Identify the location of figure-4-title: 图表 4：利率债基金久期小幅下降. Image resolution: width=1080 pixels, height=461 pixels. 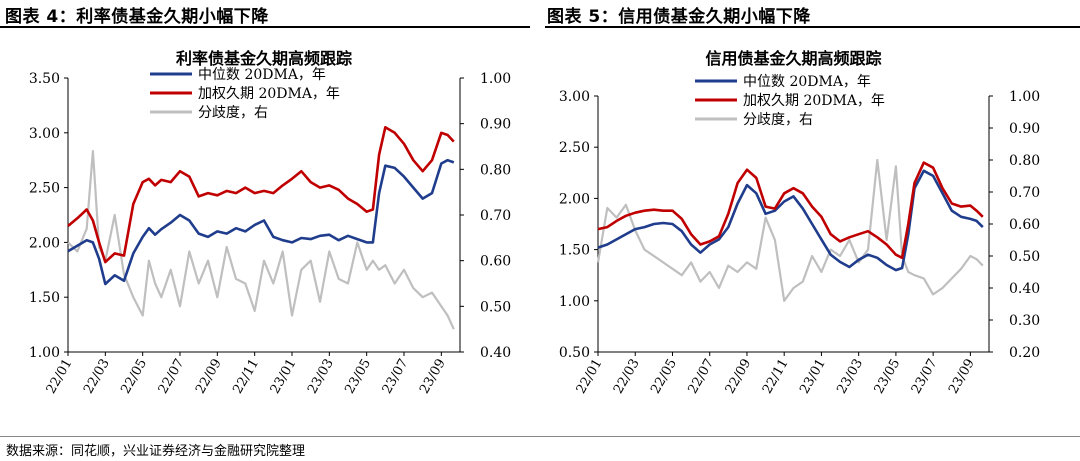
(137, 17).